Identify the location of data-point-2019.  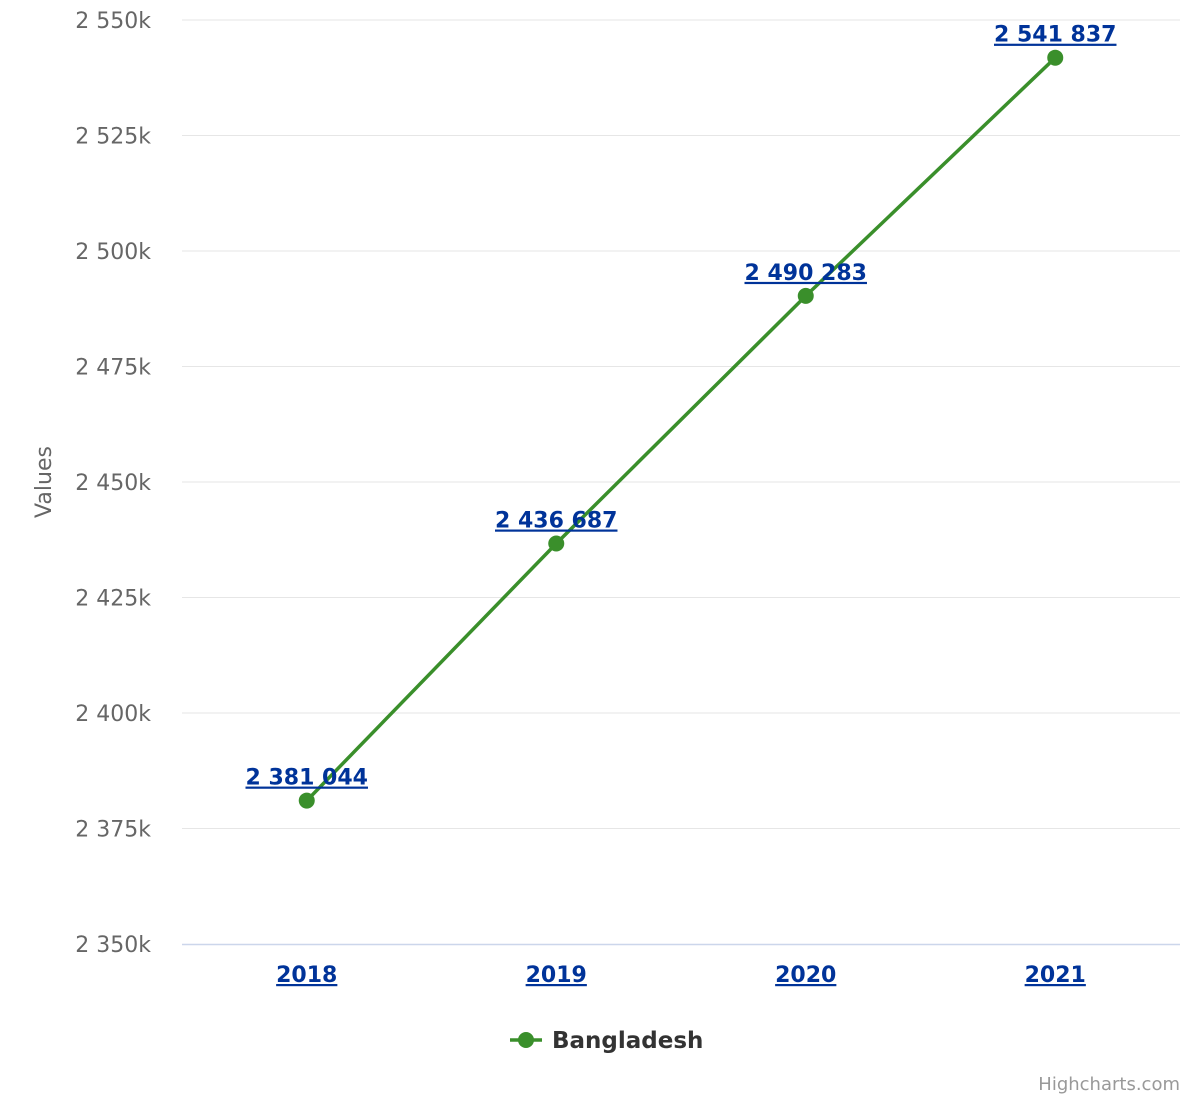
(556, 543).